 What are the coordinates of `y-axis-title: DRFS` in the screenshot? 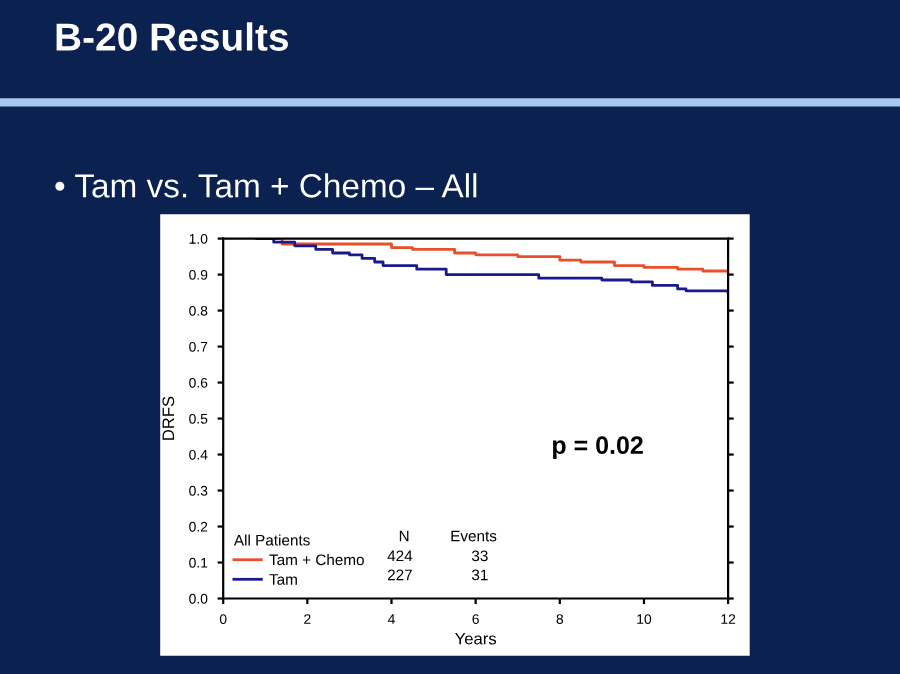 It's located at (168, 418).